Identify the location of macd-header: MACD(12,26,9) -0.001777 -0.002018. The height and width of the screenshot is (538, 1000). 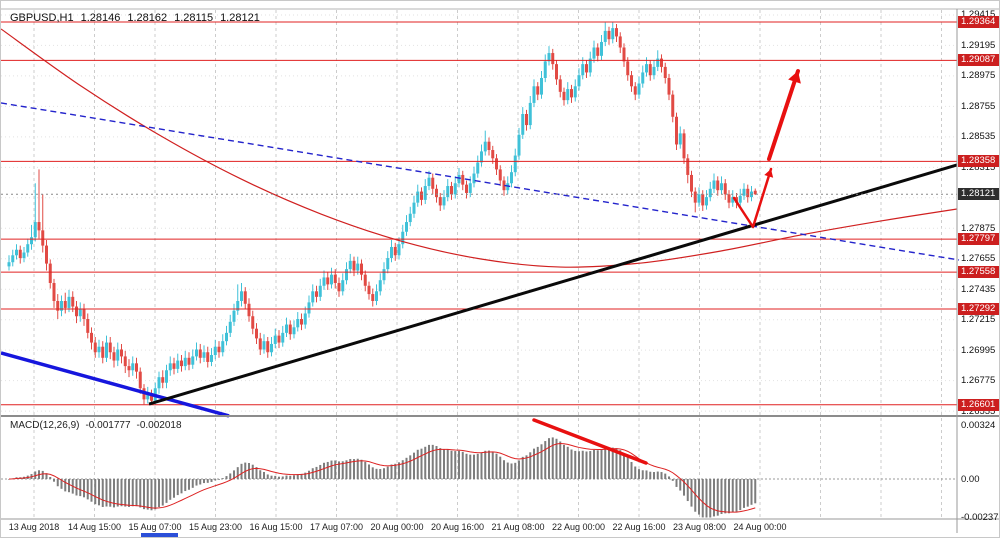
(96, 425).